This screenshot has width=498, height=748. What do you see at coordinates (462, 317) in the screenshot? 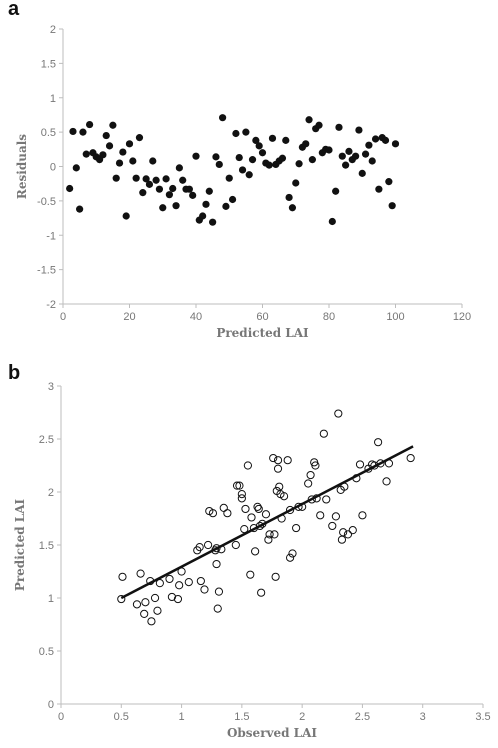
I see `x-tick-label: 120` at bounding box center [462, 317].